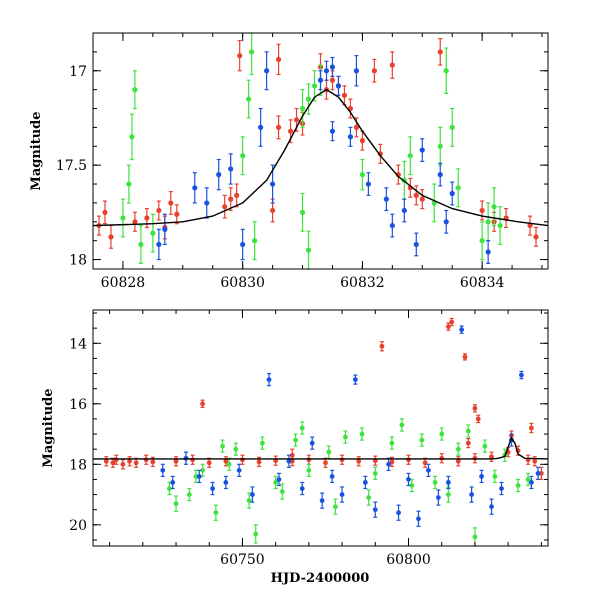 This screenshot has height=605, width=600. What do you see at coordinates (408, 560) in the screenshot?
I see `bottom-x-tick-label-1: 60800` at bounding box center [408, 560].